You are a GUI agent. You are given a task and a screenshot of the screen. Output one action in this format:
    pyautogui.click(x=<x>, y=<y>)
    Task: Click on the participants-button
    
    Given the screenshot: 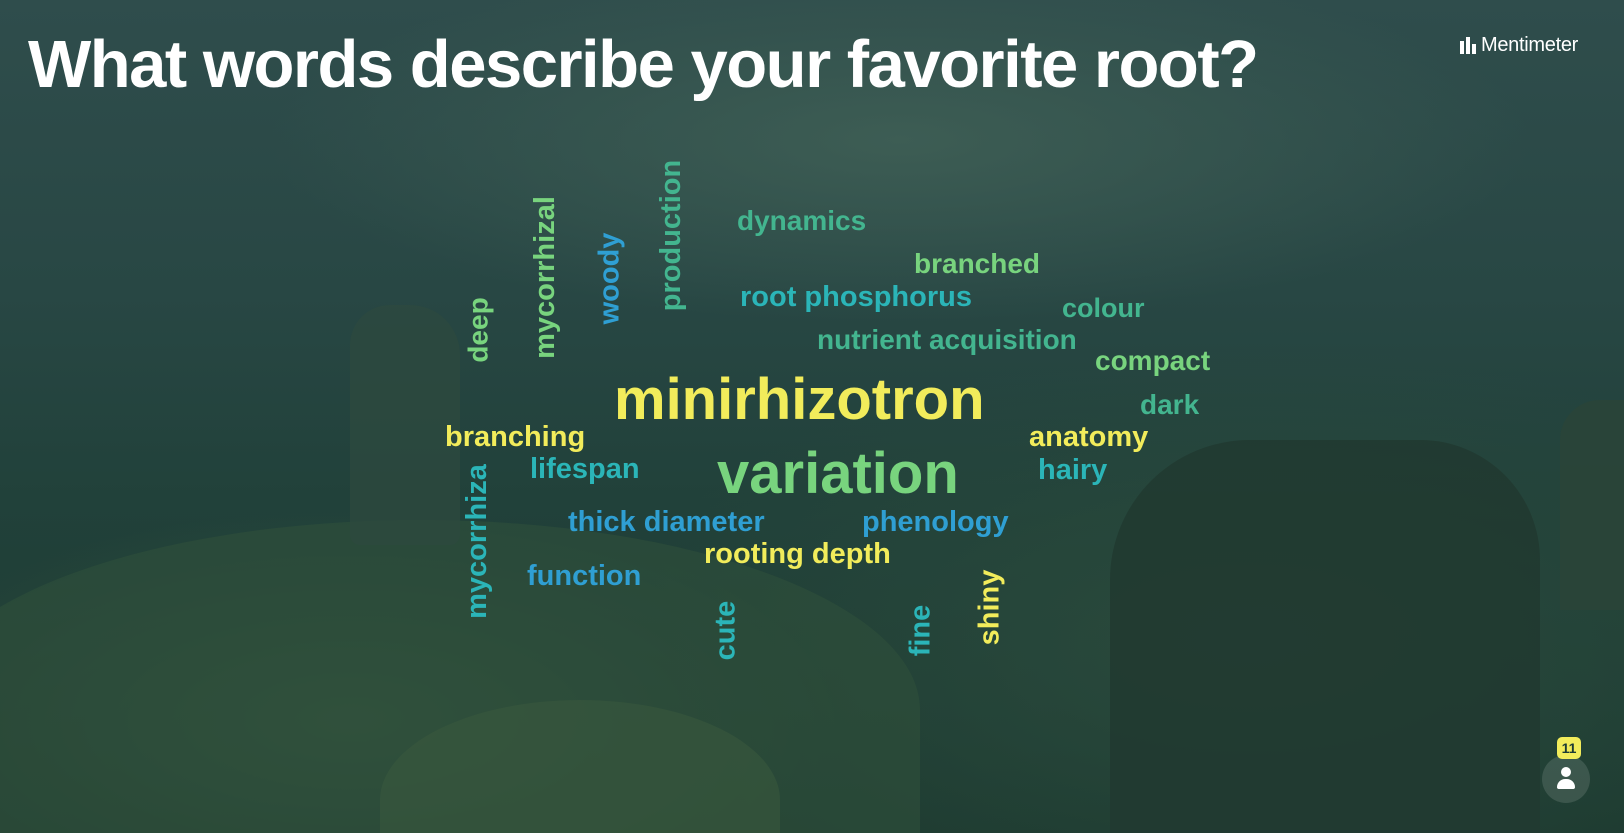 What is the action you would take?
    pyautogui.click(x=1566, y=779)
    